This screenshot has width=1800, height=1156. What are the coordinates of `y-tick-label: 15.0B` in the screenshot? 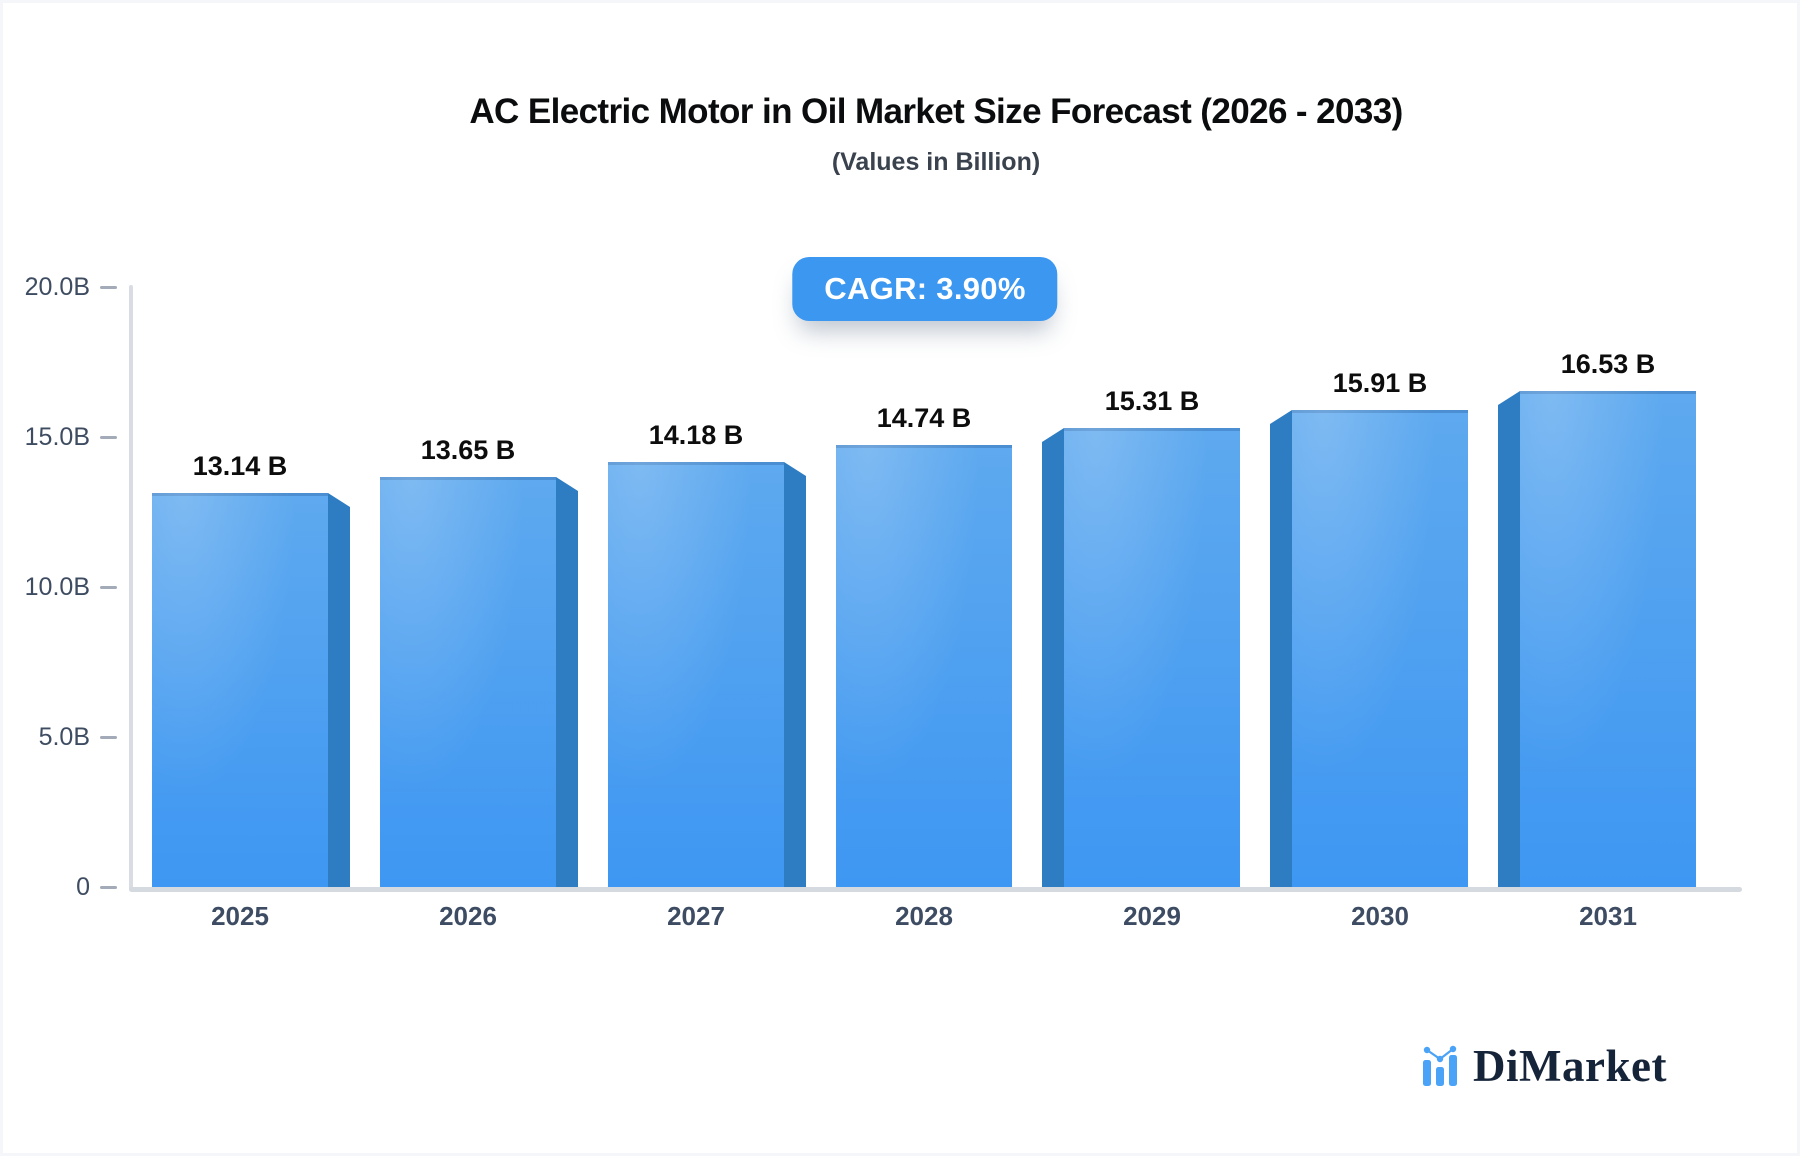 It's located at (57, 437).